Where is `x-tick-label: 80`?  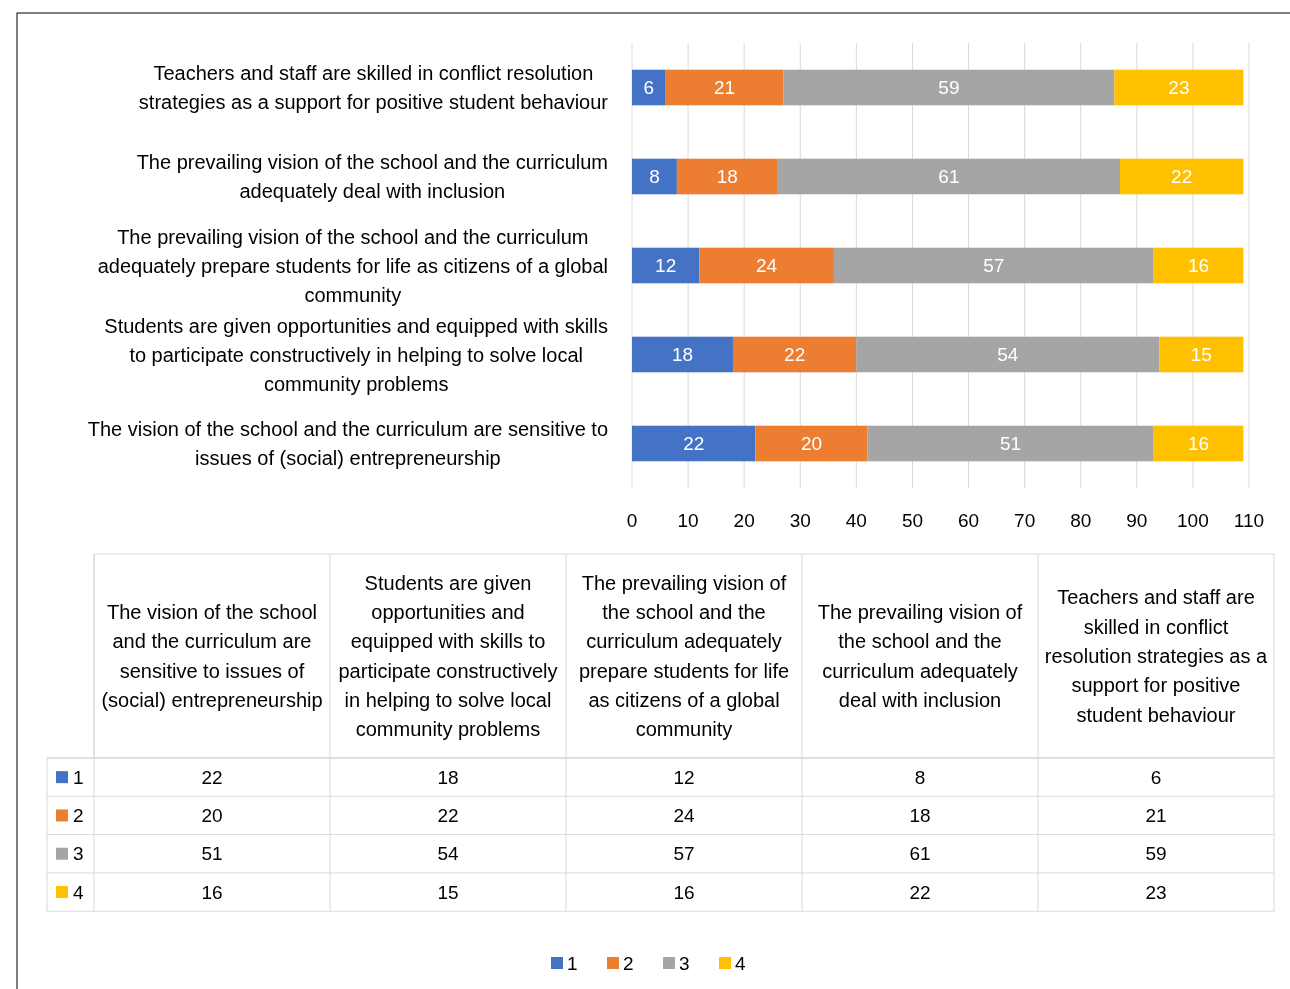
x-tick-label: 80 is located at coordinates (1081, 520).